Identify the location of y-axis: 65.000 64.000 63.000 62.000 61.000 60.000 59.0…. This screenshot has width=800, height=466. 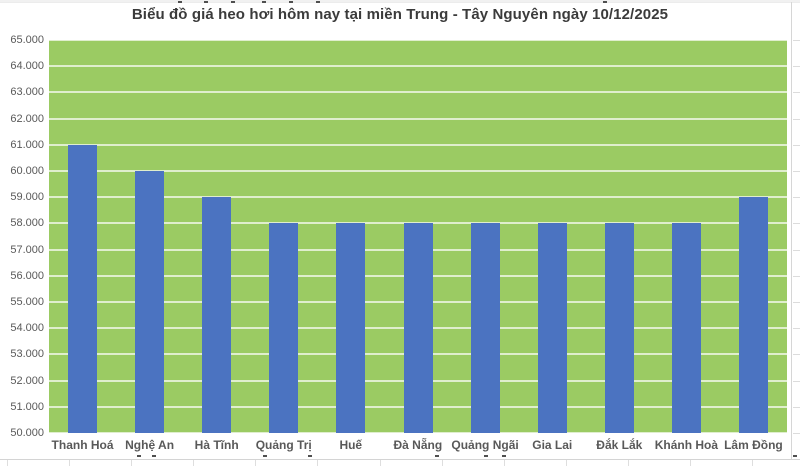
(22, 233).